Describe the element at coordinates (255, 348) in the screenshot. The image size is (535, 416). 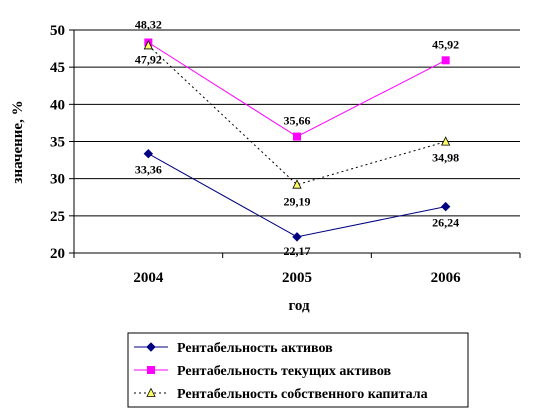
I see `legend-entry: Рентабельность активов` at that location.